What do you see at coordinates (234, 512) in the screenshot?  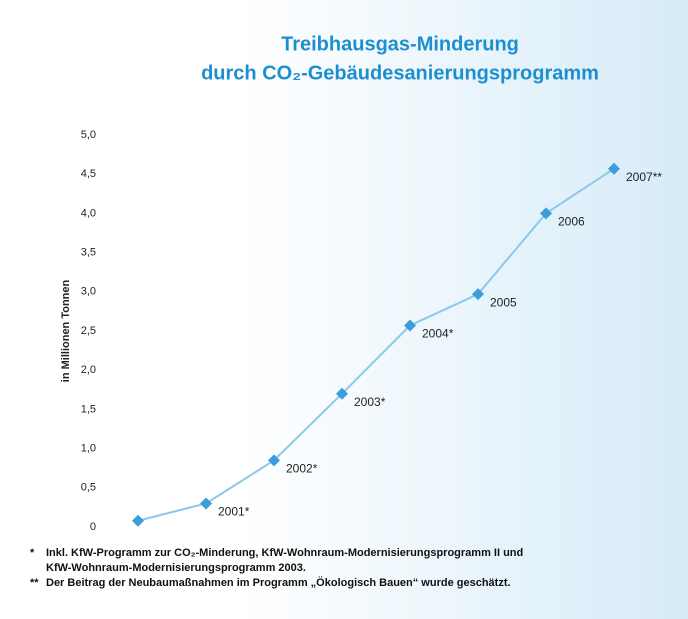 I see `point-label: 2001*` at bounding box center [234, 512].